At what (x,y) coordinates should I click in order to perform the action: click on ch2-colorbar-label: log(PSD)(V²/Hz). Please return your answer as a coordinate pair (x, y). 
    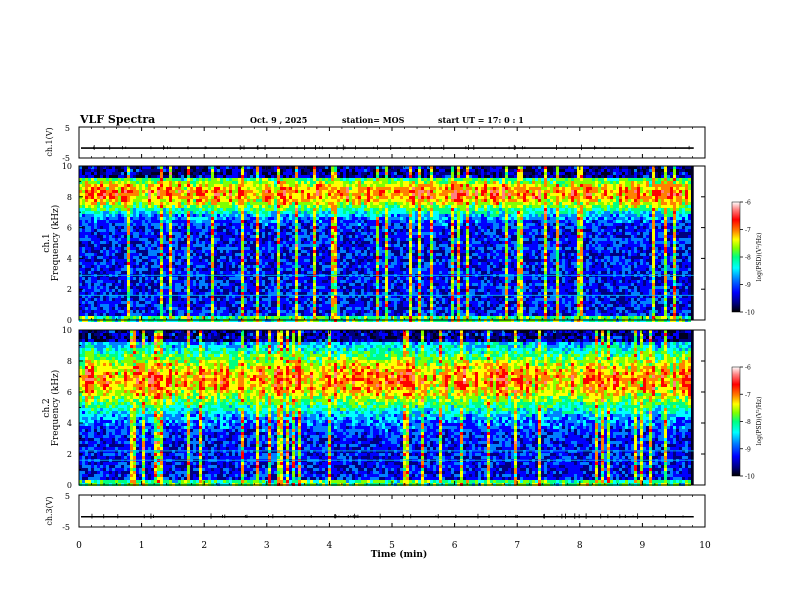
    Looking at the image, I should click on (759, 421).